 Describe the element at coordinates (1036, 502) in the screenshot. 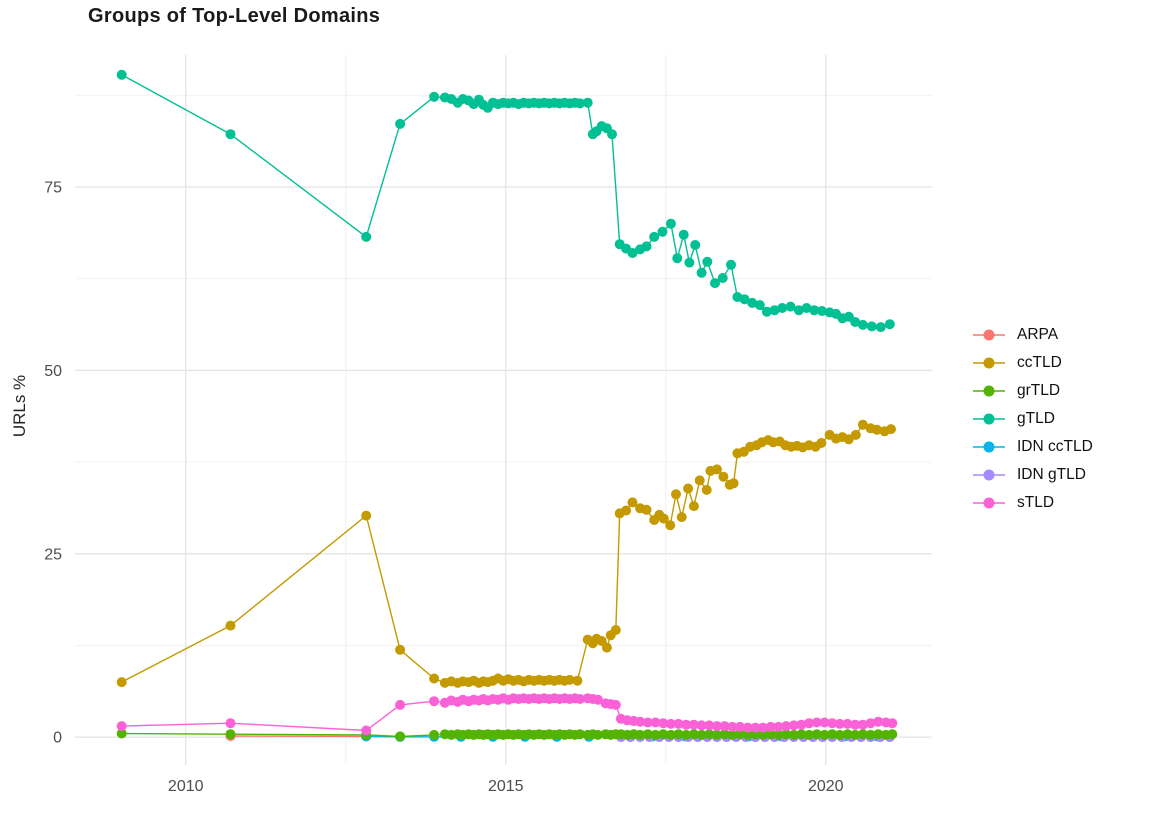

I see `legend-label: sTLD` at that location.